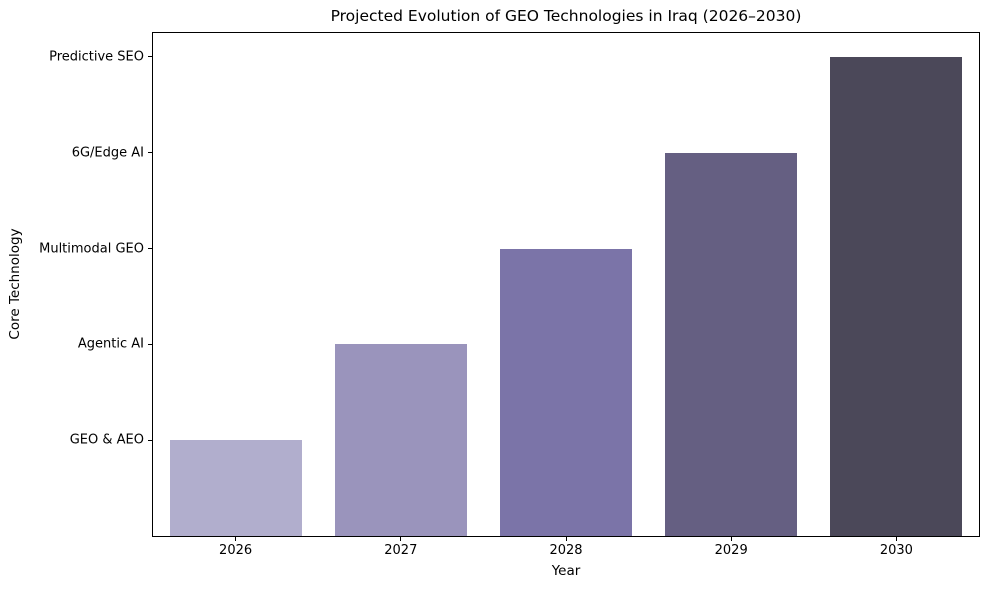 Image resolution: width=989 pixels, height=590 pixels. What do you see at coordinates (566, 392) in the screenshot?
I see `bar-2028` at bounding box center [566, 392].